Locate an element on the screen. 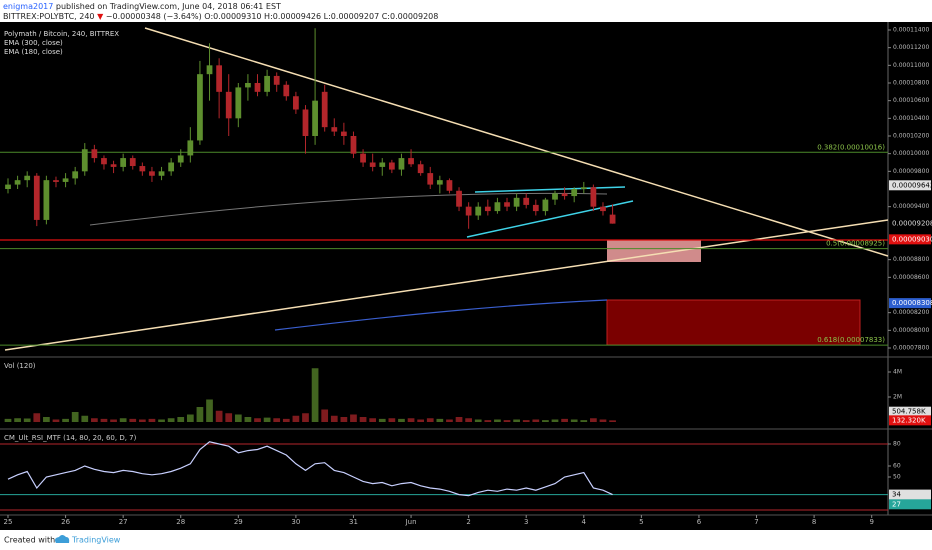  price-tag-label: 0.00009642 is located at coordinates (912, 185).